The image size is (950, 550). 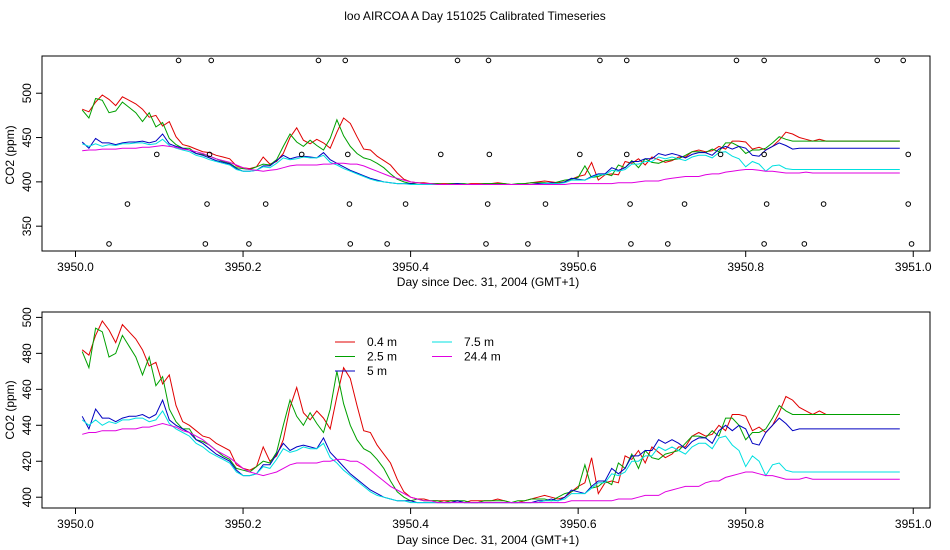 I want to click on top-y-axis-label: CO2 (ppm), so click(x=10, y=154).